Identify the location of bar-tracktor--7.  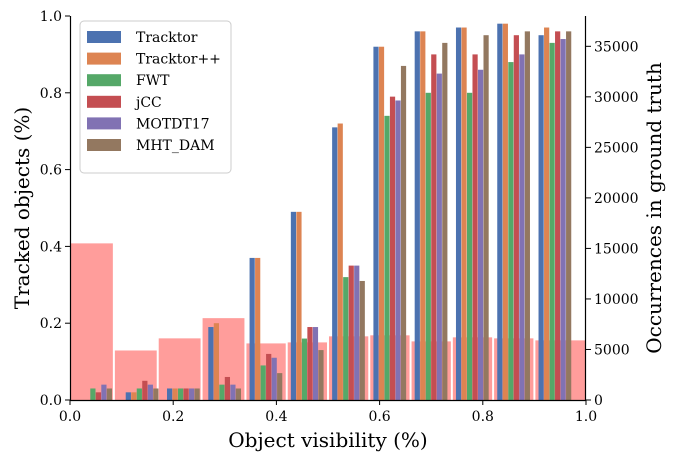
(381, 223).